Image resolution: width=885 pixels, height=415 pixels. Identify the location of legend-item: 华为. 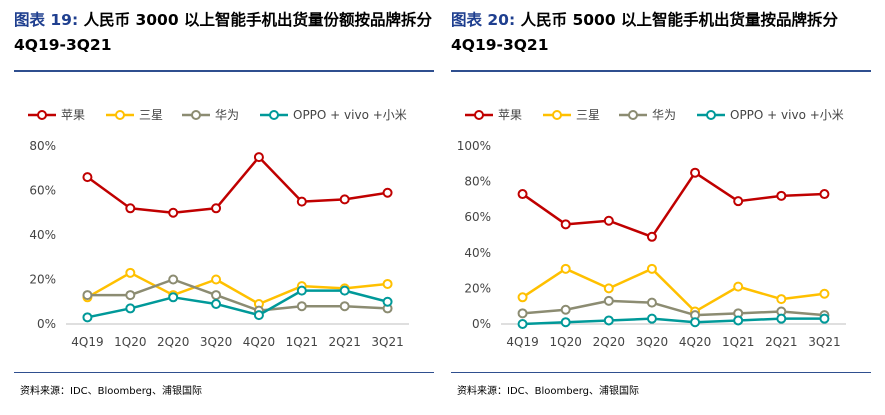
(647, 115).